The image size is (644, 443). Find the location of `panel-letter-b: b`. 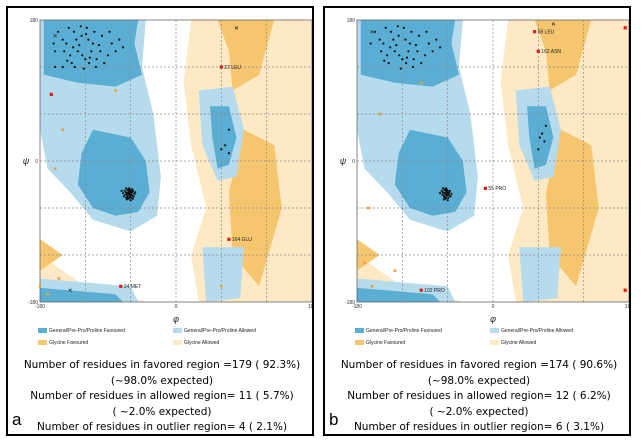

panel-letter-b: b is located at coordinates (334, 419).